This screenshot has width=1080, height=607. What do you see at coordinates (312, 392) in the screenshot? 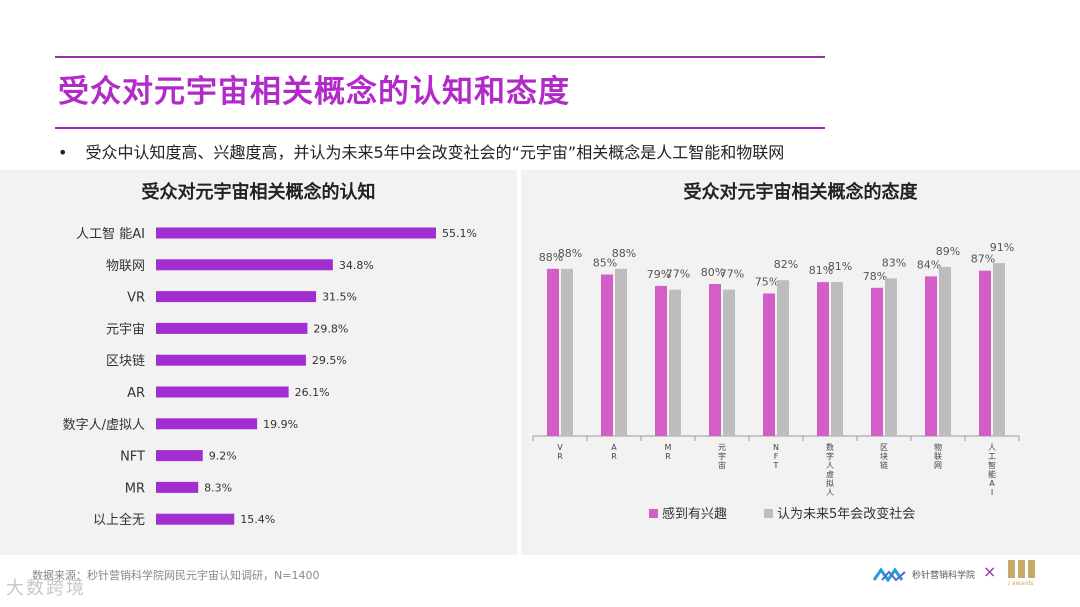
I see `value-label: 26.1%` at bounding box center [312, 392].